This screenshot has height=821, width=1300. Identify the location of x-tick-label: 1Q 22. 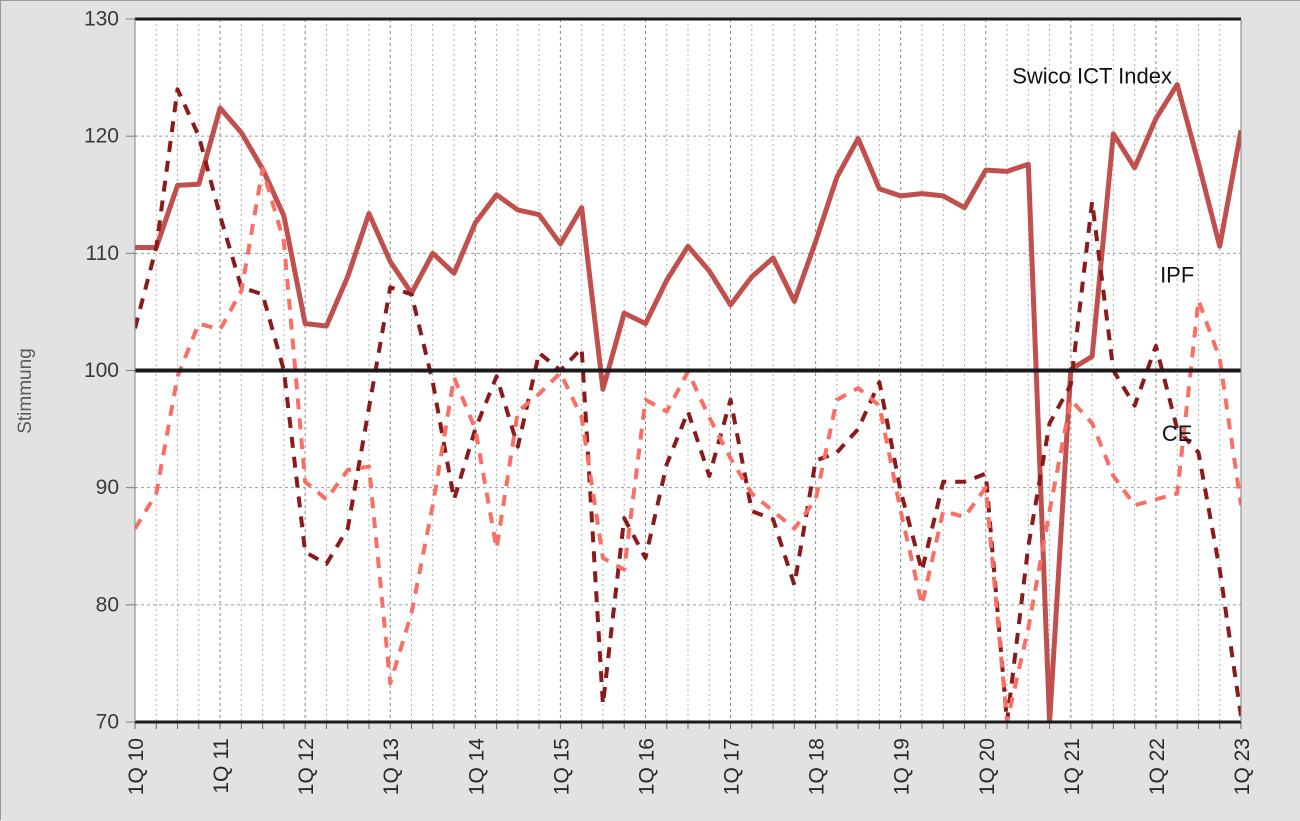
(1157, 766).